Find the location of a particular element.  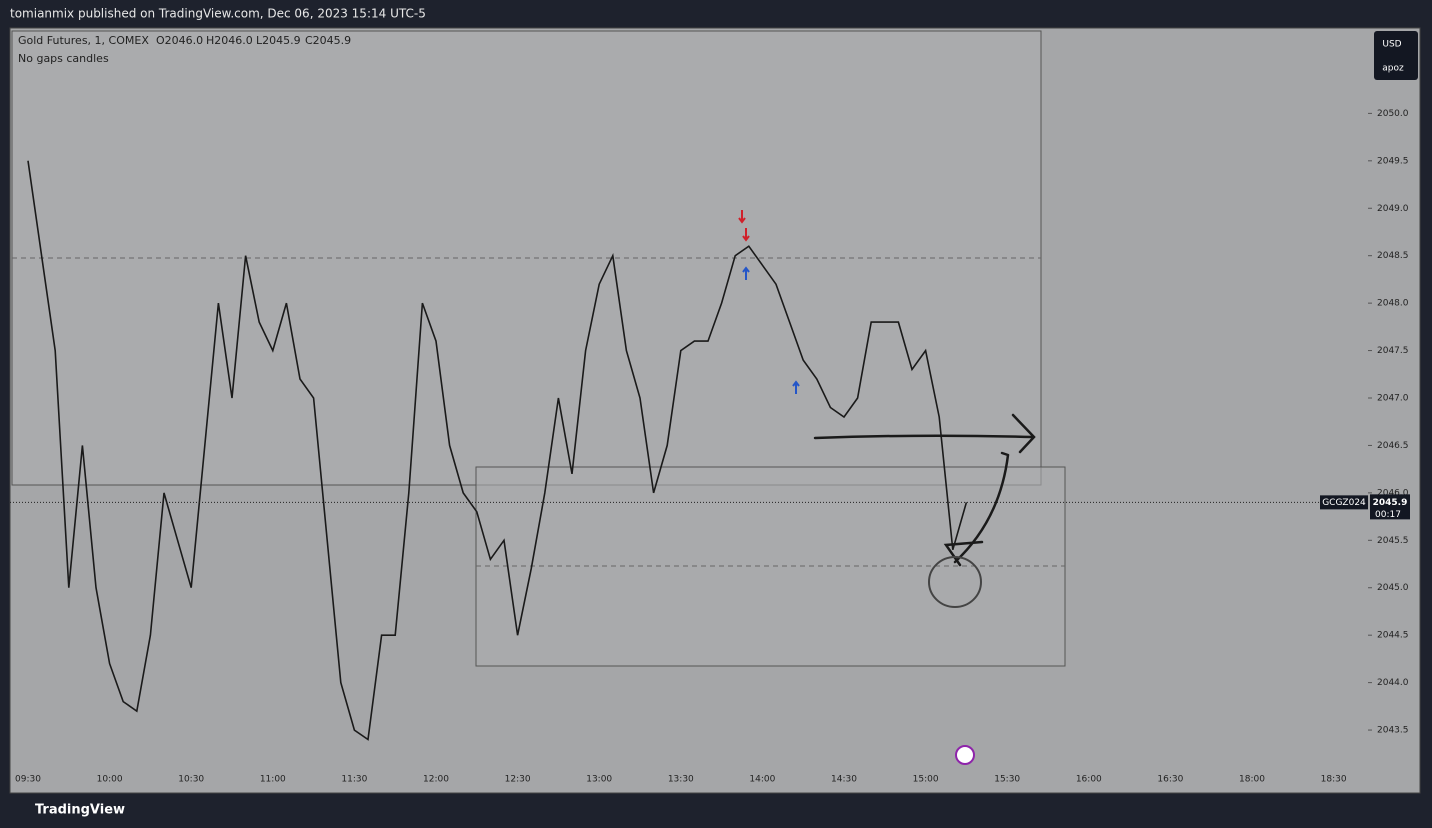

y-tick-label: 2047.0 is located at coordinates (1393, 399).